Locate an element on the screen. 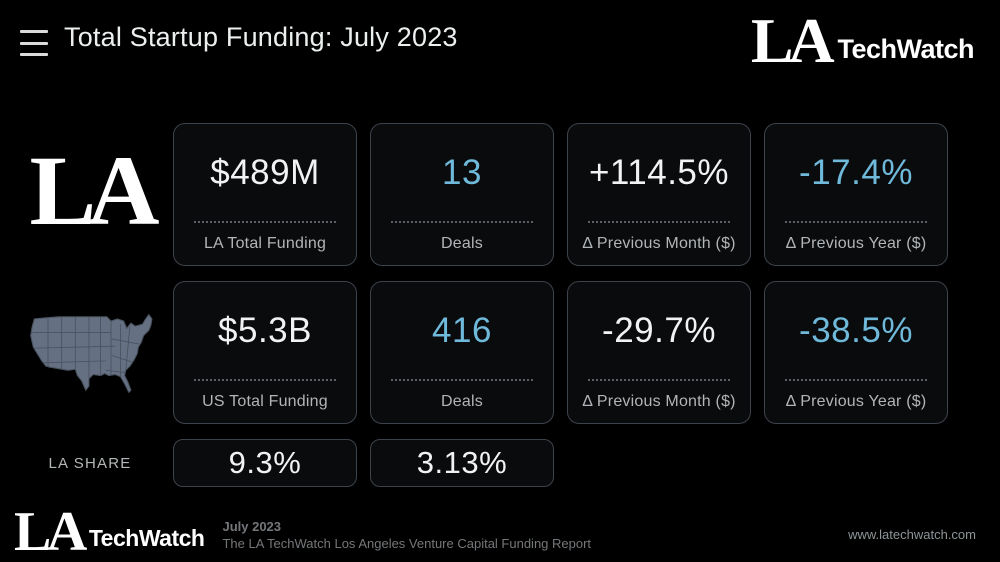 This screenshot has height=562, width=1000. kpi-card-us-prev-month: -29.7% Δ Previous Month ($) is located at coordinates (659, 352).